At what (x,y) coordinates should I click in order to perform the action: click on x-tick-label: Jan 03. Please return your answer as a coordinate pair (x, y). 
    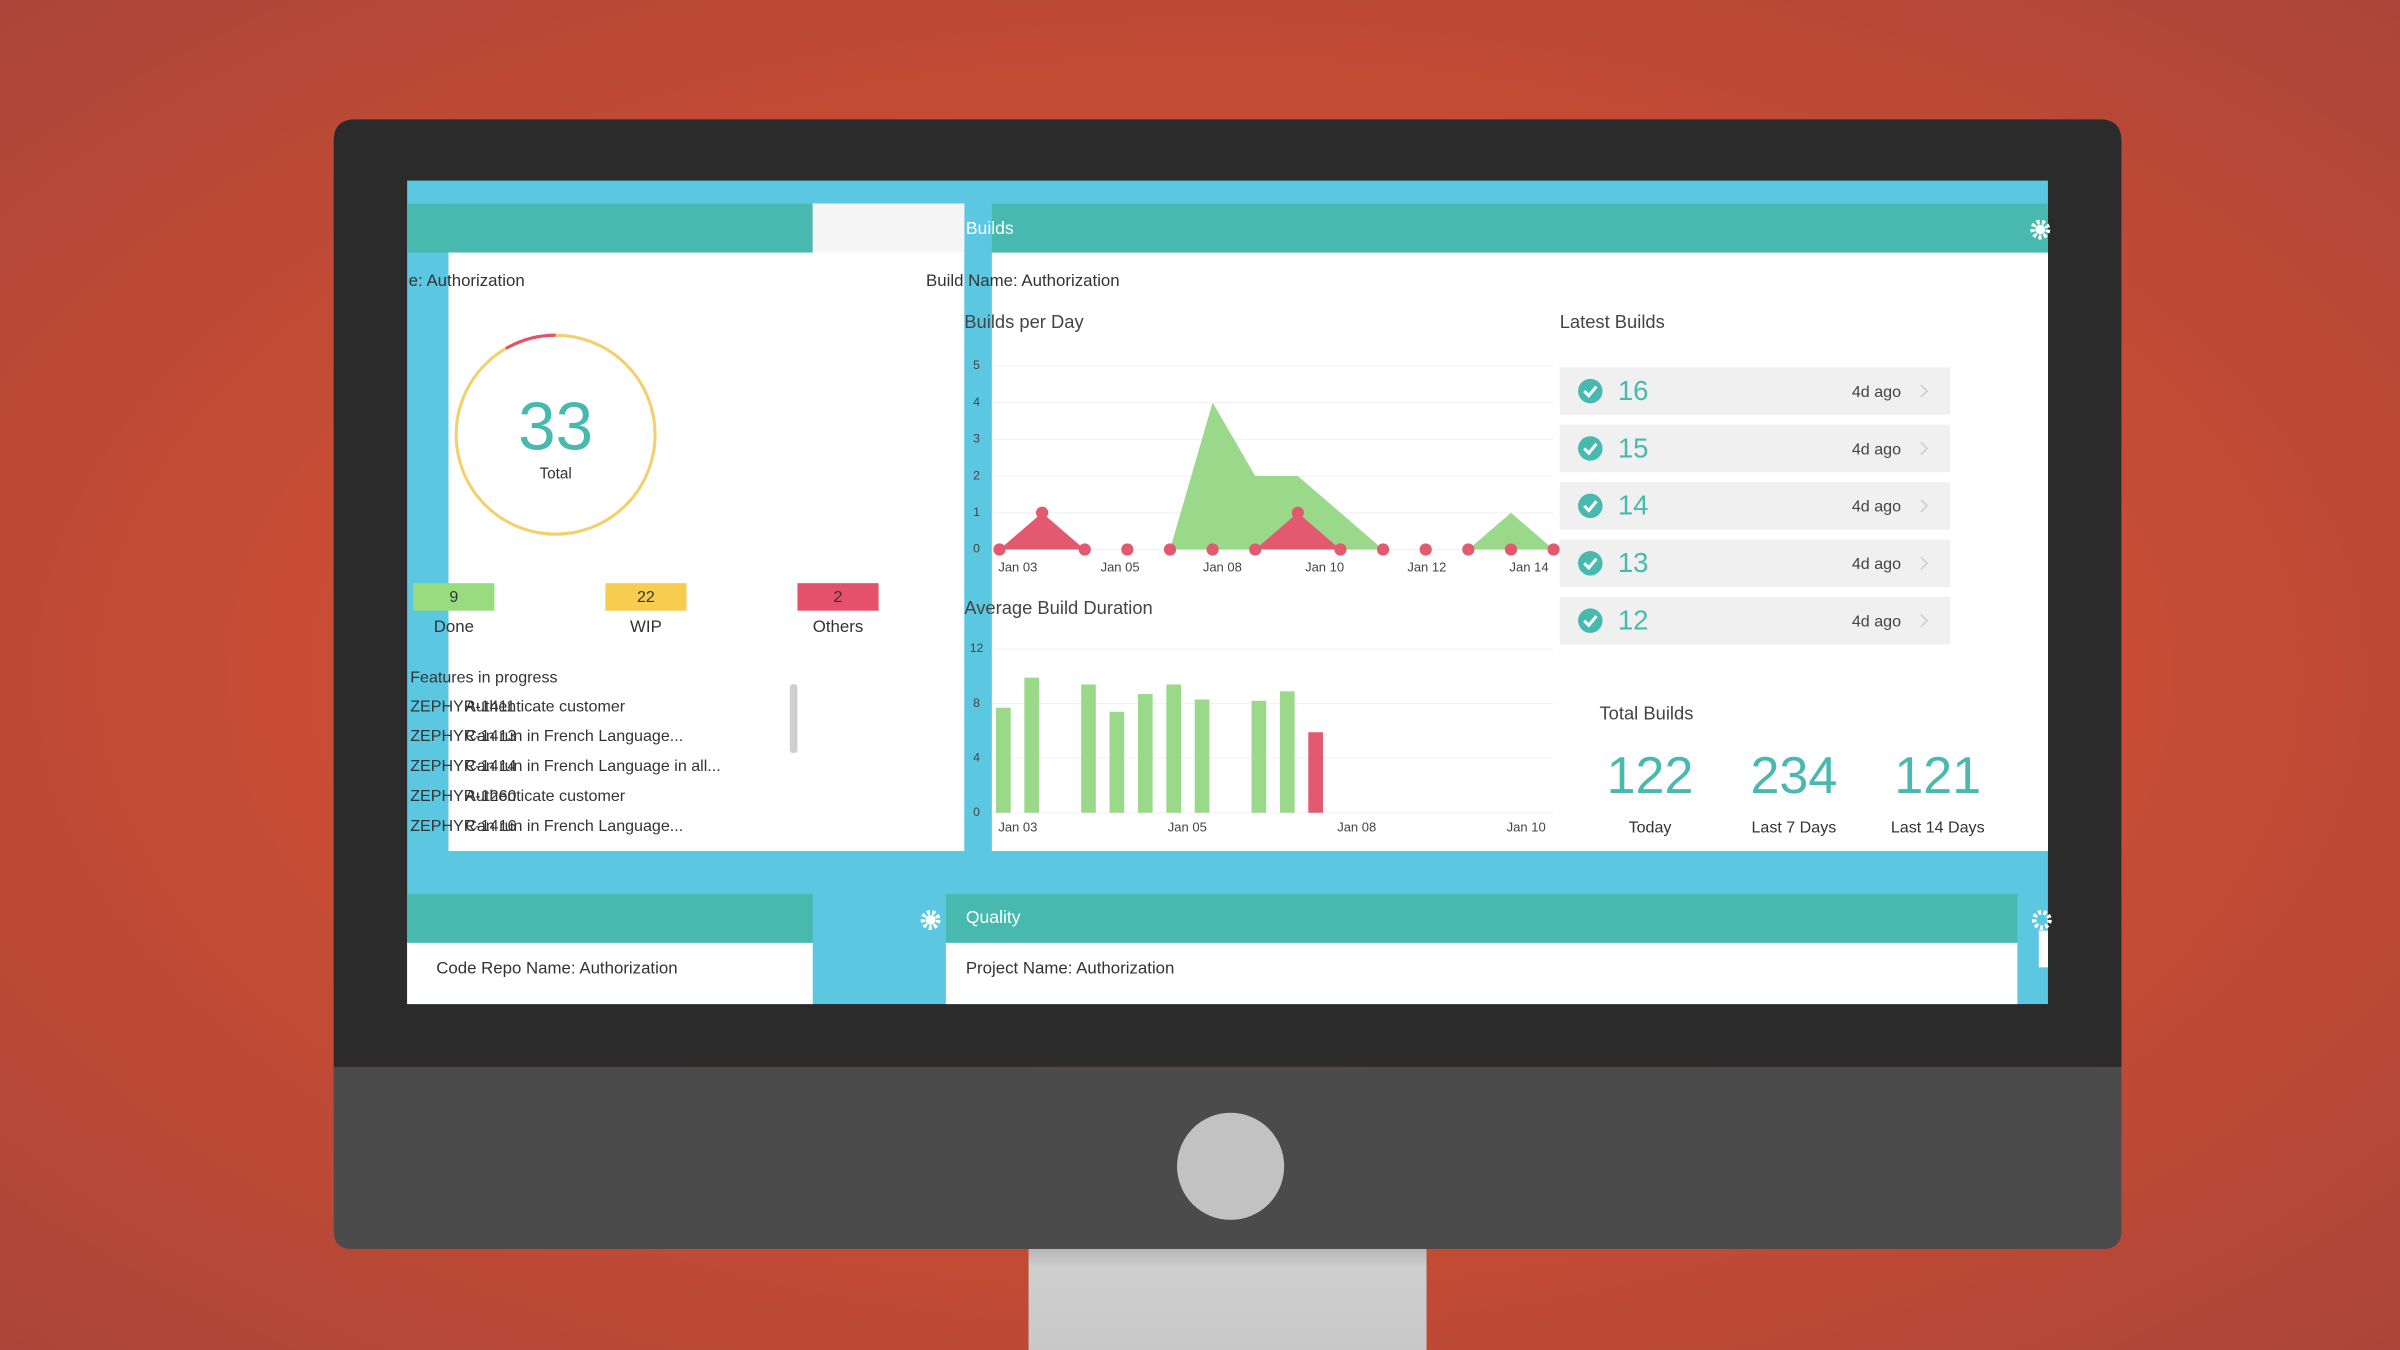
    Looking at the image, I should click on (1017, 566).